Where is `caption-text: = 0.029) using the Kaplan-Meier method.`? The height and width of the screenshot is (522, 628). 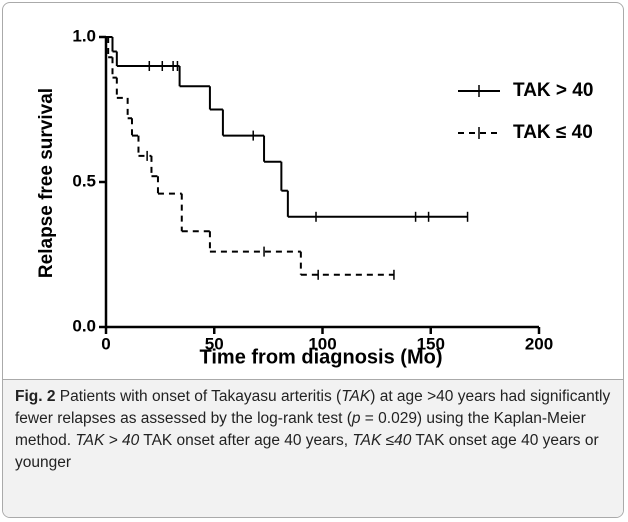
caption-text: = 0.029) using the Kaplan-Meier method. is located at coordinates (300, 429).